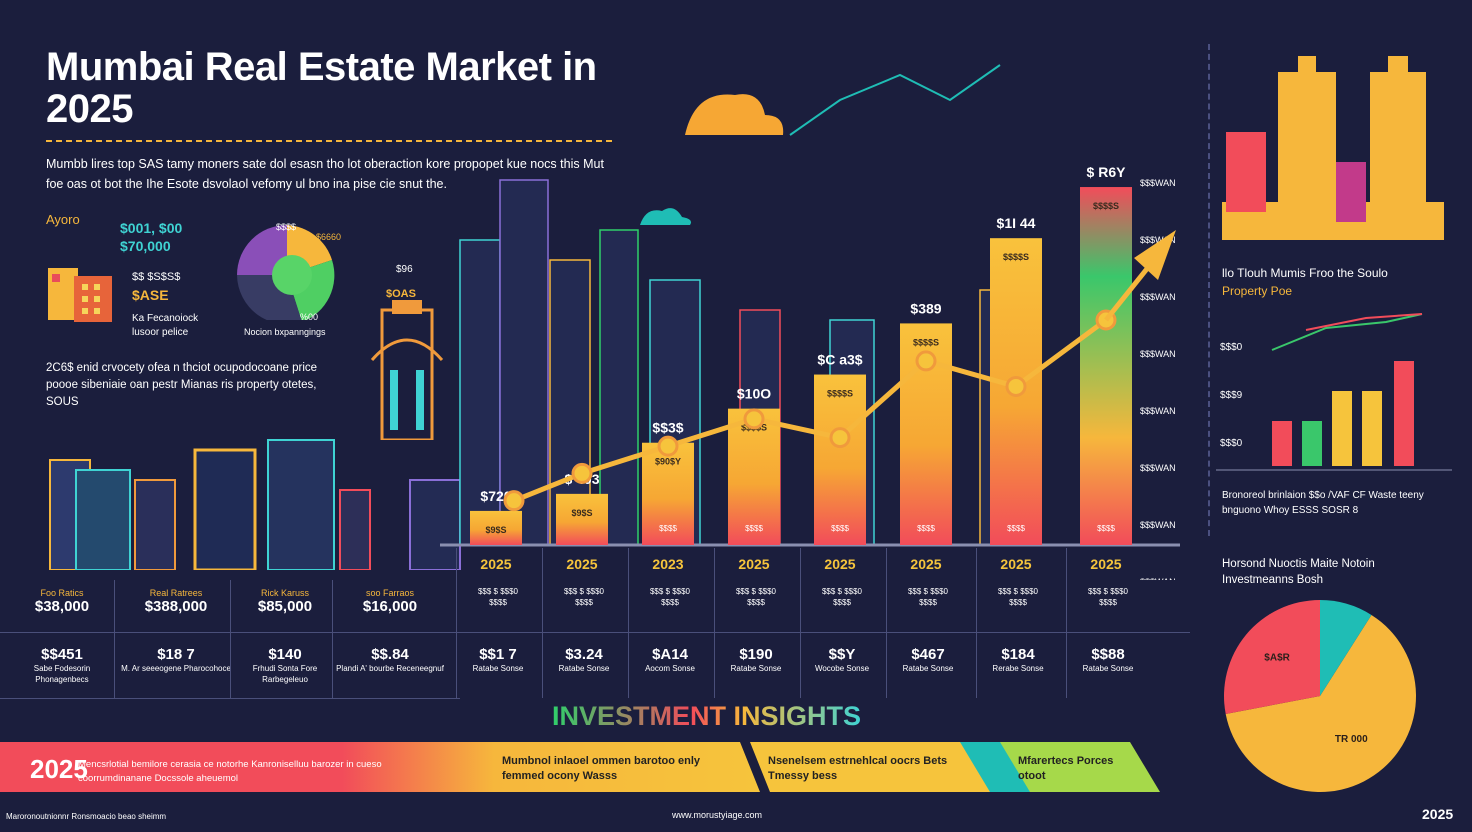 This screenshot has height=832, width=1472. I want to click on tower-label: $OAS, so click(401, 294).